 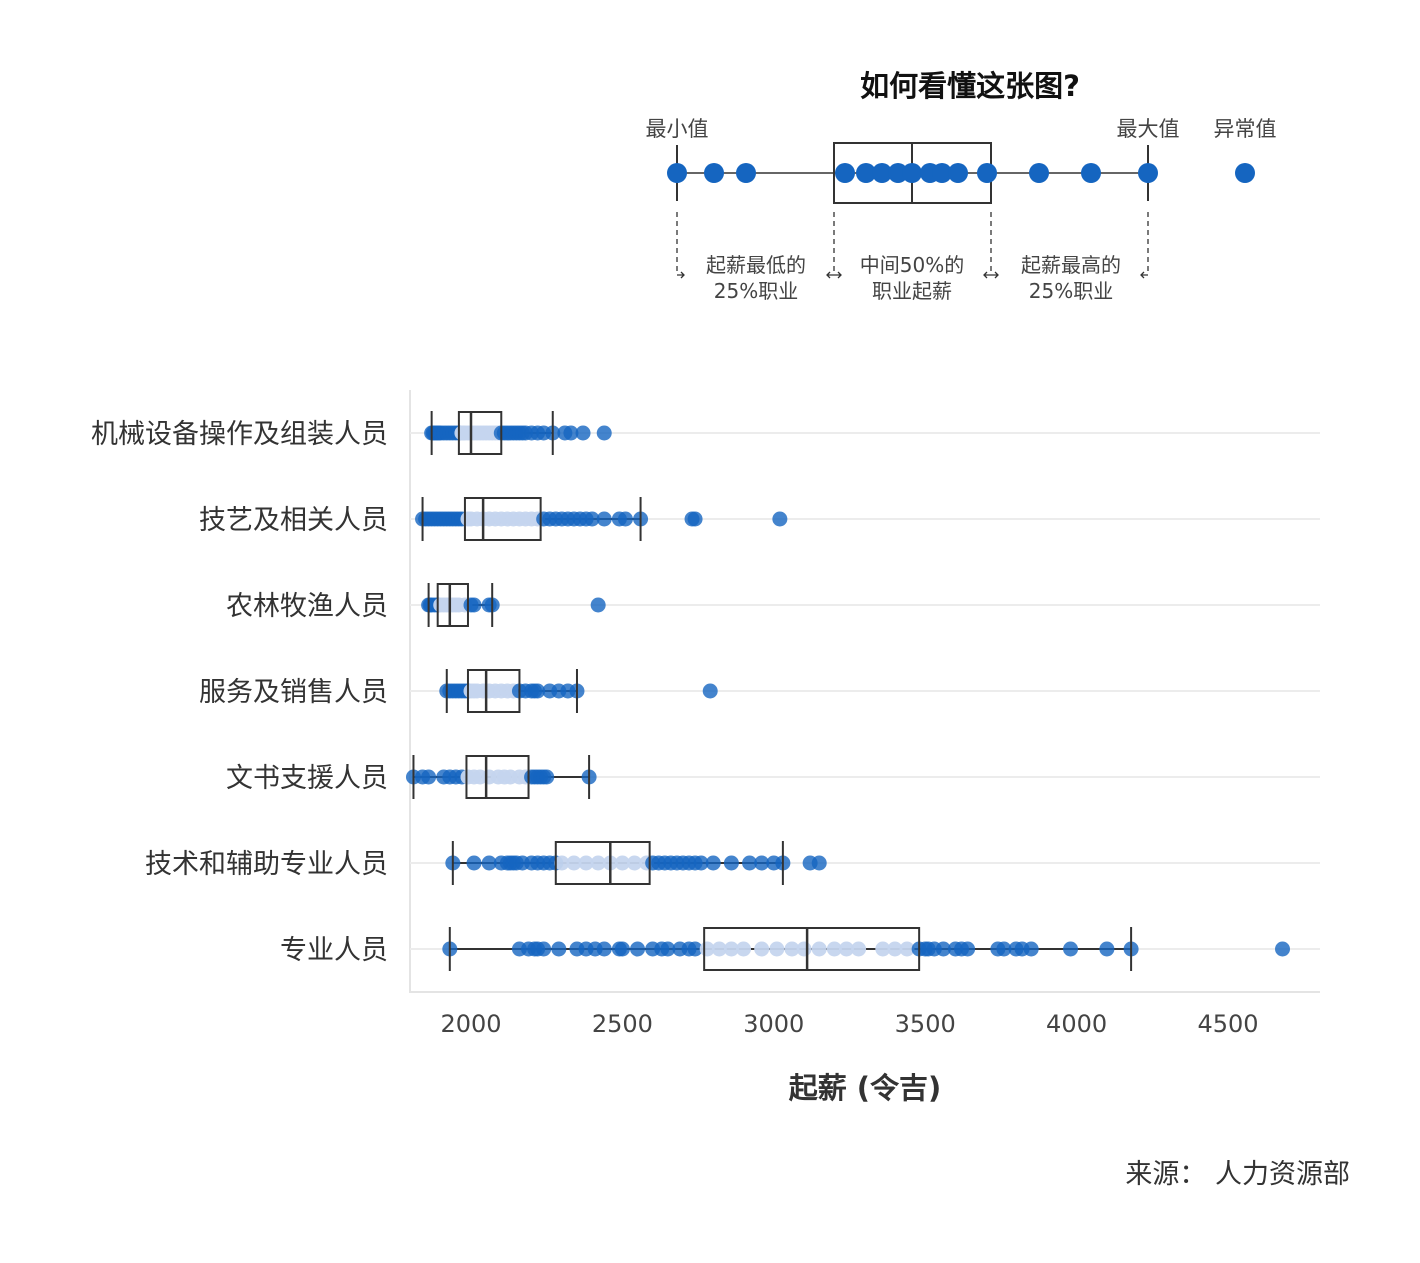 I want to click on category-label: 专业人员, so click(x=334, y=950).